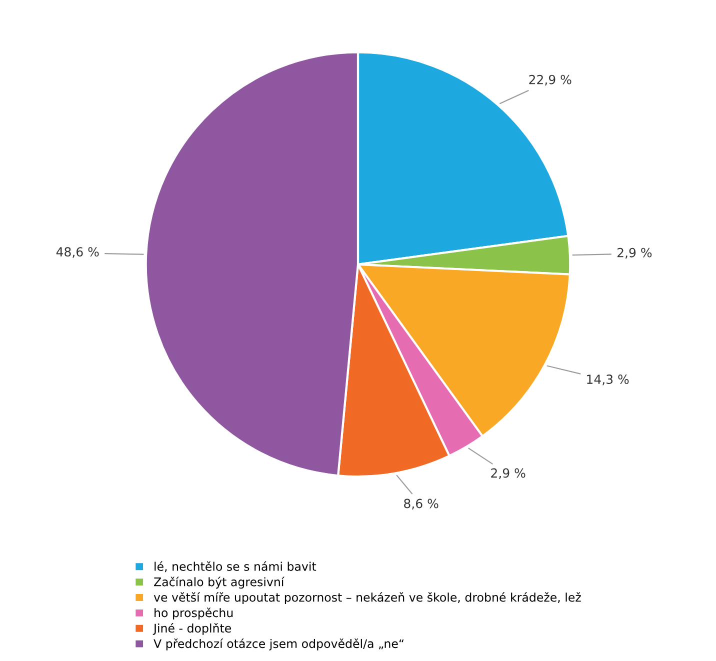 This screenshot has height=661, width=716. I want to click on data-label: 22,9 %, so click(550, 80).